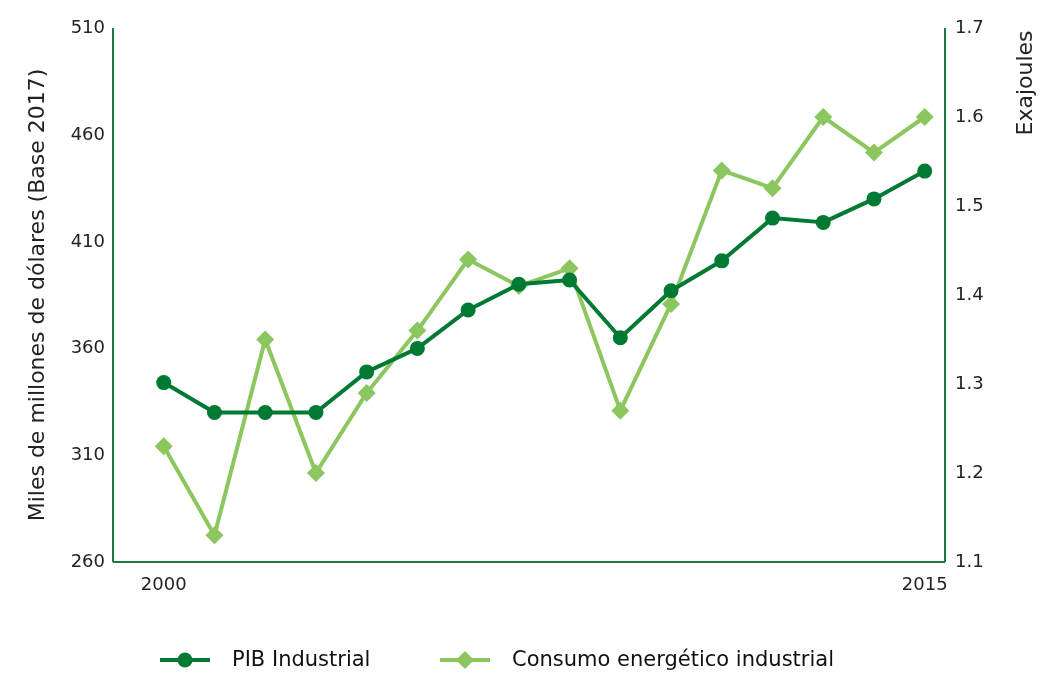  What do you see at coordinates (924, 583) in the screenshot?
I see `x-tick-label: 2015` at bounding box center [924, 583].